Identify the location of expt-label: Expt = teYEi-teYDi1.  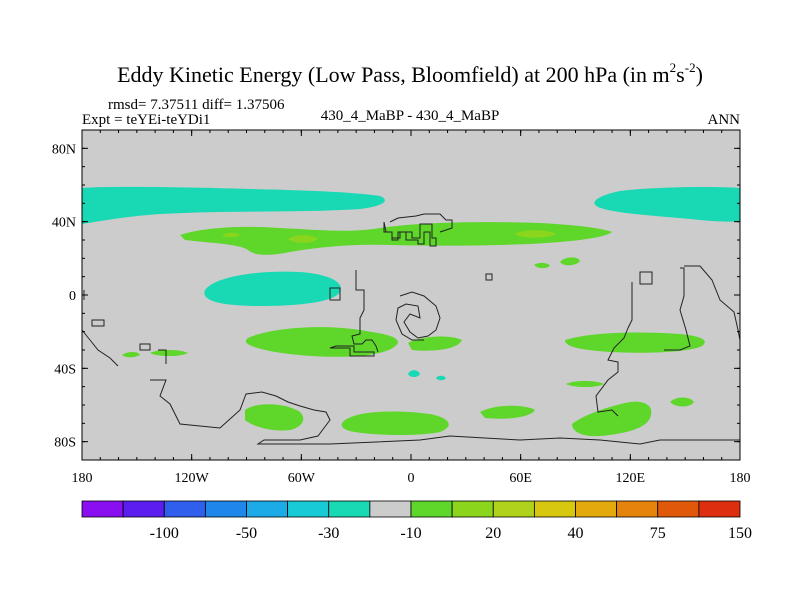
(146, 120).